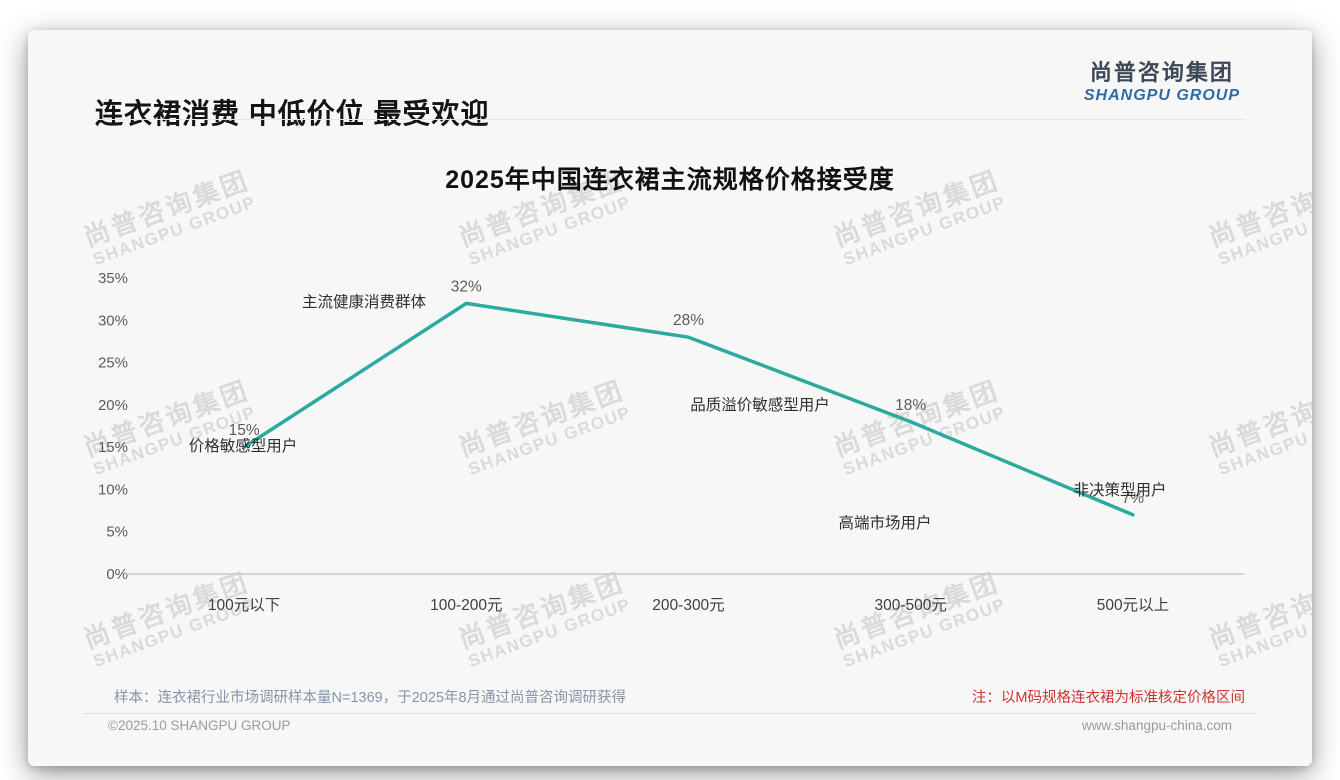  Describe the element at coordinates (1161, 72) in the screenshot. I see `brand-logo-cn: 尚普咨询集团` at that location.